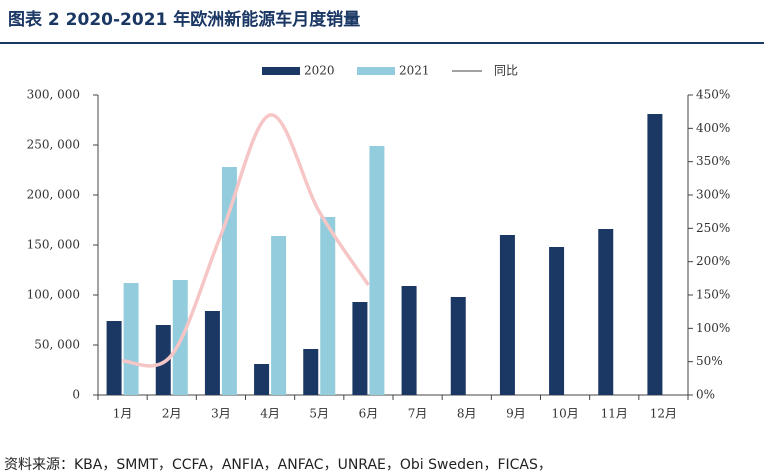  I want to click on legend-label: 2020, so click(319, 71).